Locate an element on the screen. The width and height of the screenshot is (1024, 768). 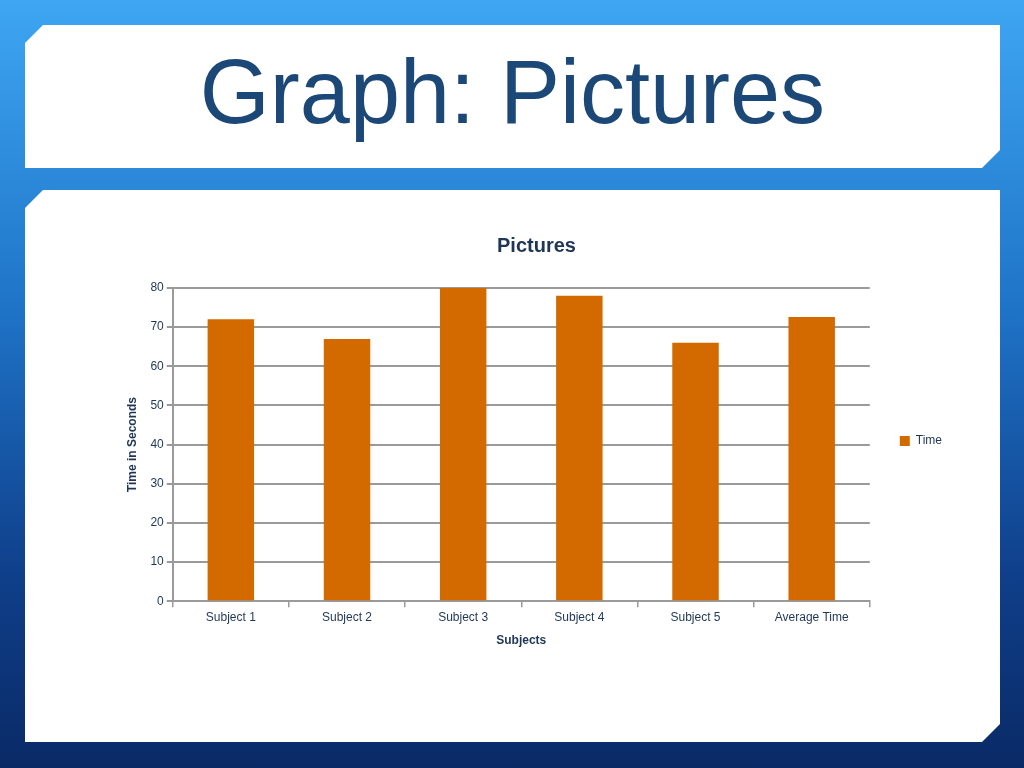
x-tick-label: Subject 2 is located at coordinates (347, 616).